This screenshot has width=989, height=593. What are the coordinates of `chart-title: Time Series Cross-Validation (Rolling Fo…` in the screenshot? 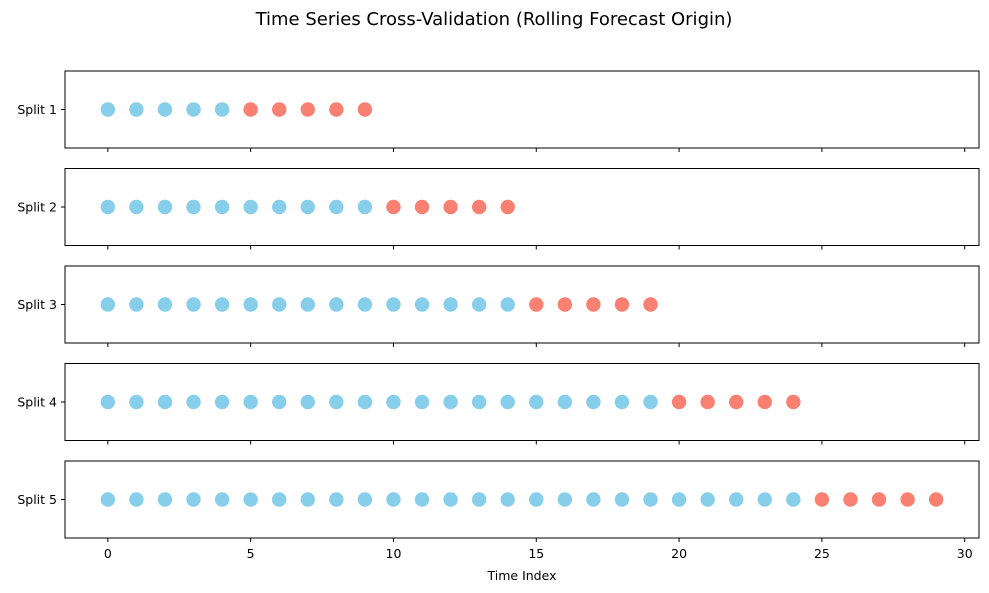 It's located at (494, 19).